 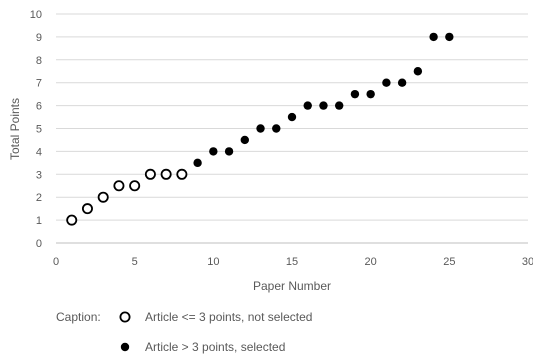 What do you see at coordinates (56, 262) in the screenshot?
I see `x-tick-label: 0` at bounding box center [56, 262].